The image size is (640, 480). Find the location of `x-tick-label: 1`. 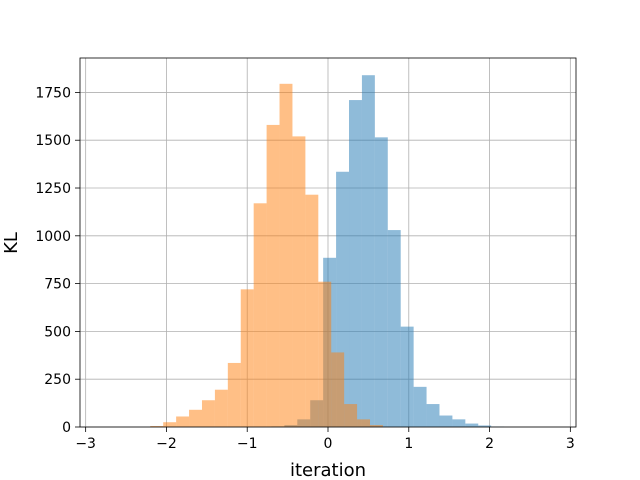

x-tick-label: 1 is located at coordinates (408, 444).